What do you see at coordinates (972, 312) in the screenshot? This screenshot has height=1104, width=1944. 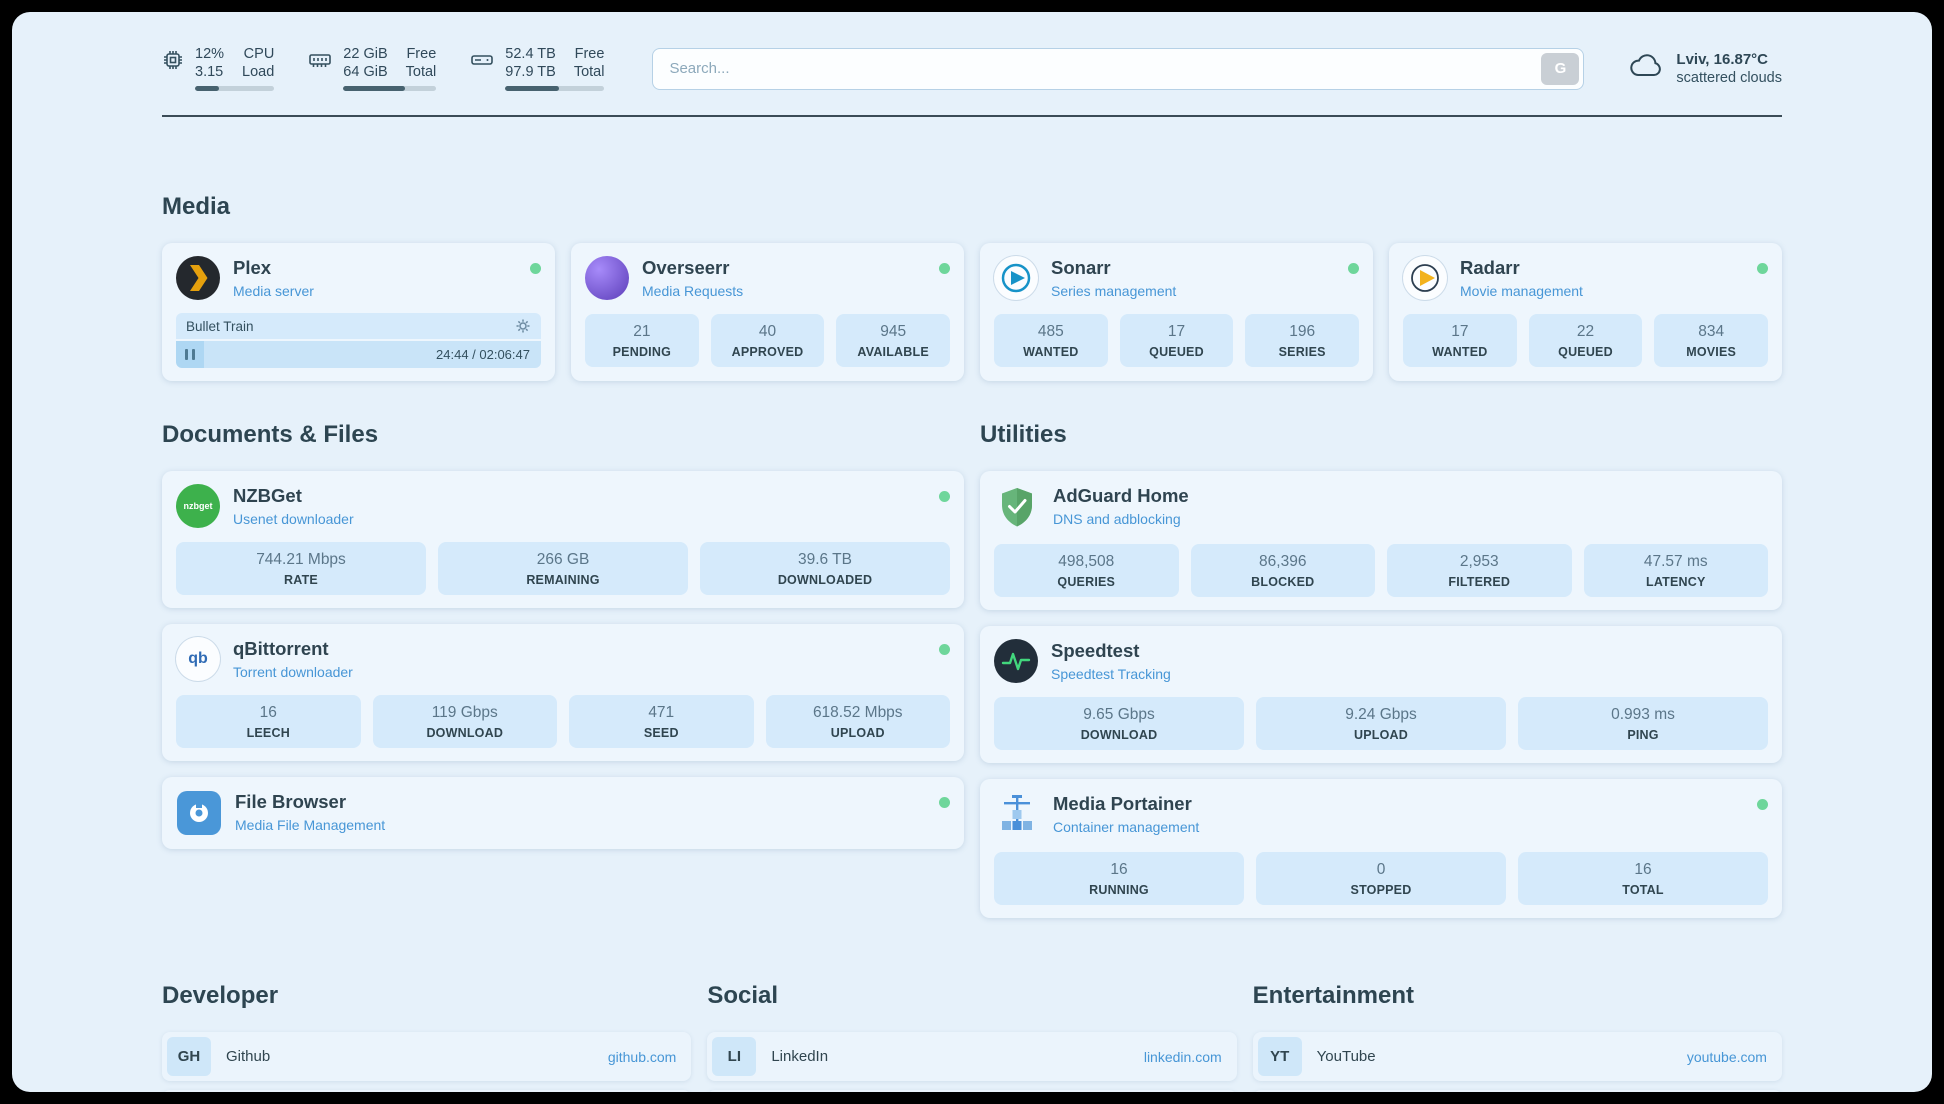 I see `media-card-grid: Plex Media server Bullet Train` at bounding box center [972, 312].